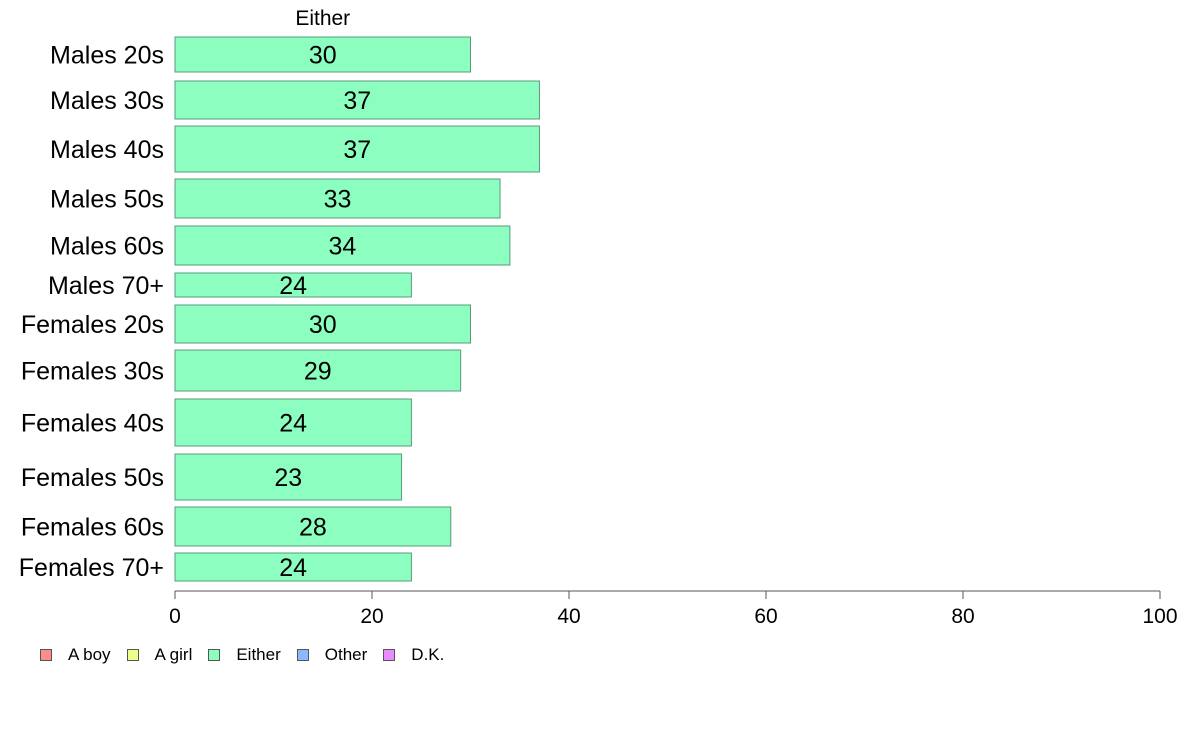 This screenshot has width=1188, height=736. I want to click on legend-item-dk: D.K., so click(413, 655).